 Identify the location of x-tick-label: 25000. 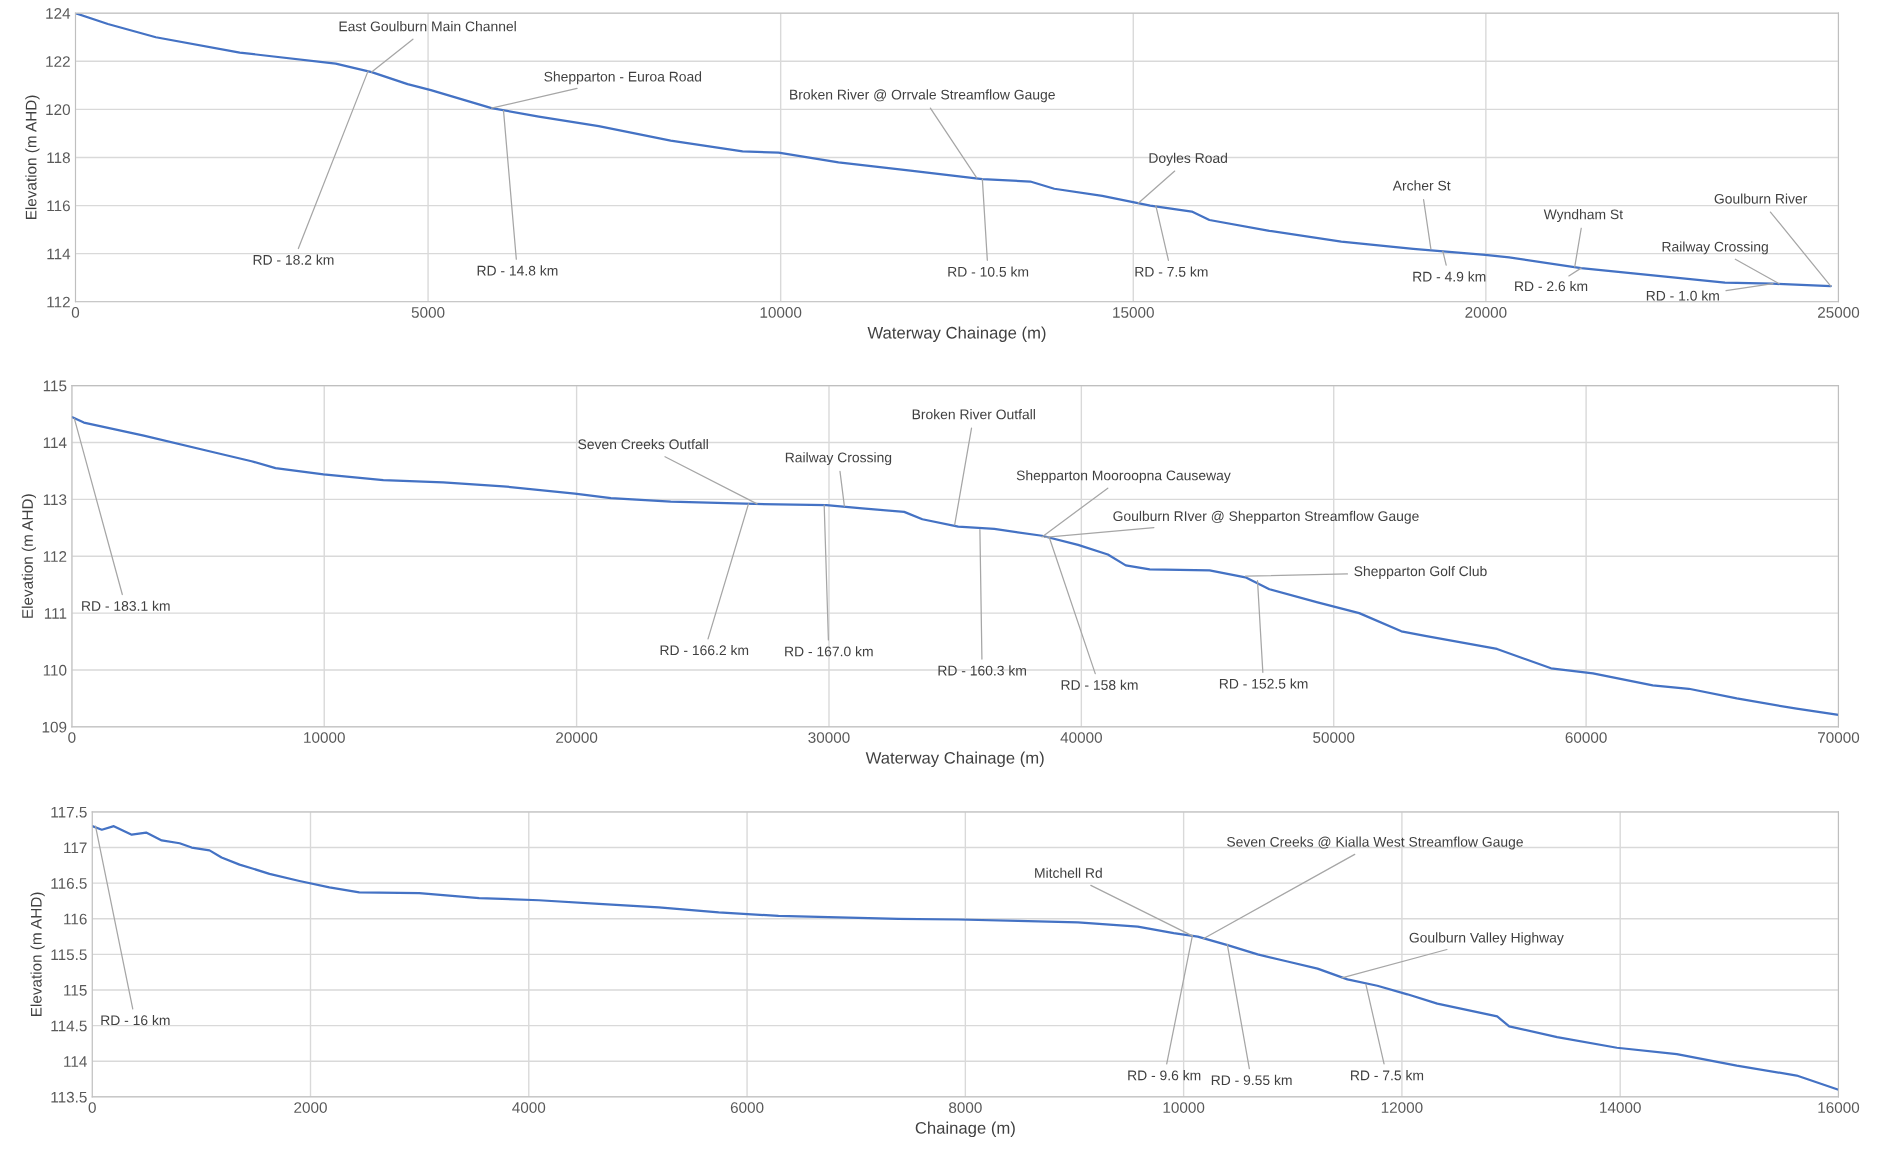
(1839, 312).